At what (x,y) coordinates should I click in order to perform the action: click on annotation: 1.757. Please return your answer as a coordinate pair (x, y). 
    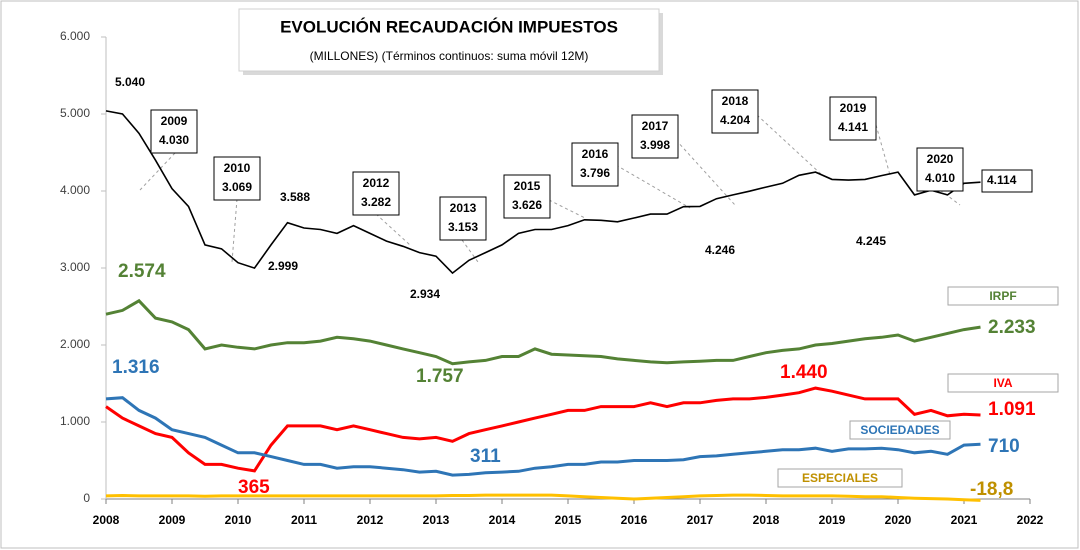
    Looking at the image, I should click on (440, 376).